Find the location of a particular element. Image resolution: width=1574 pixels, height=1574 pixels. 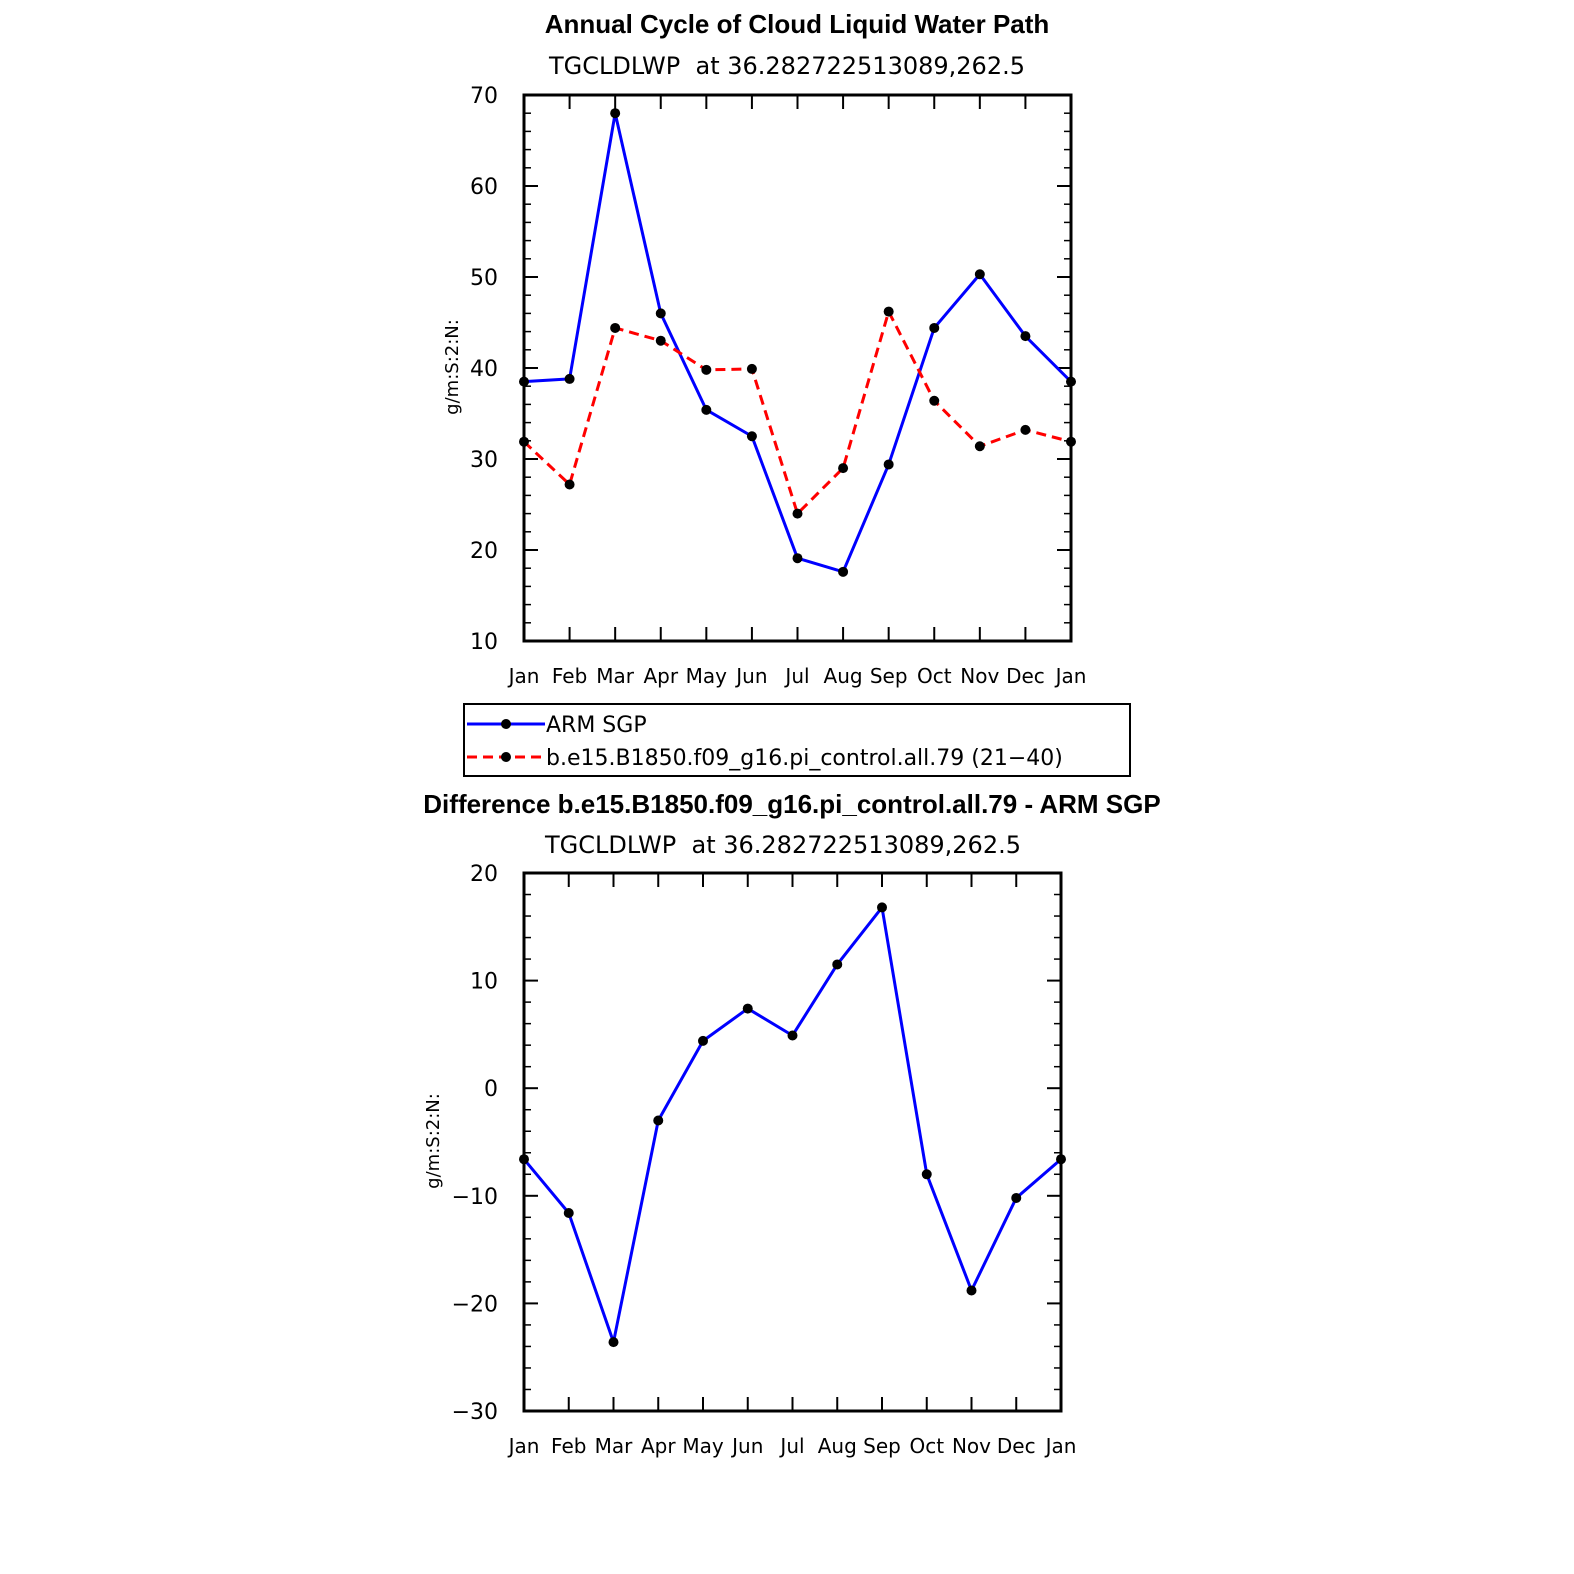

legend-marker-model is located at coordinates (506, 757).